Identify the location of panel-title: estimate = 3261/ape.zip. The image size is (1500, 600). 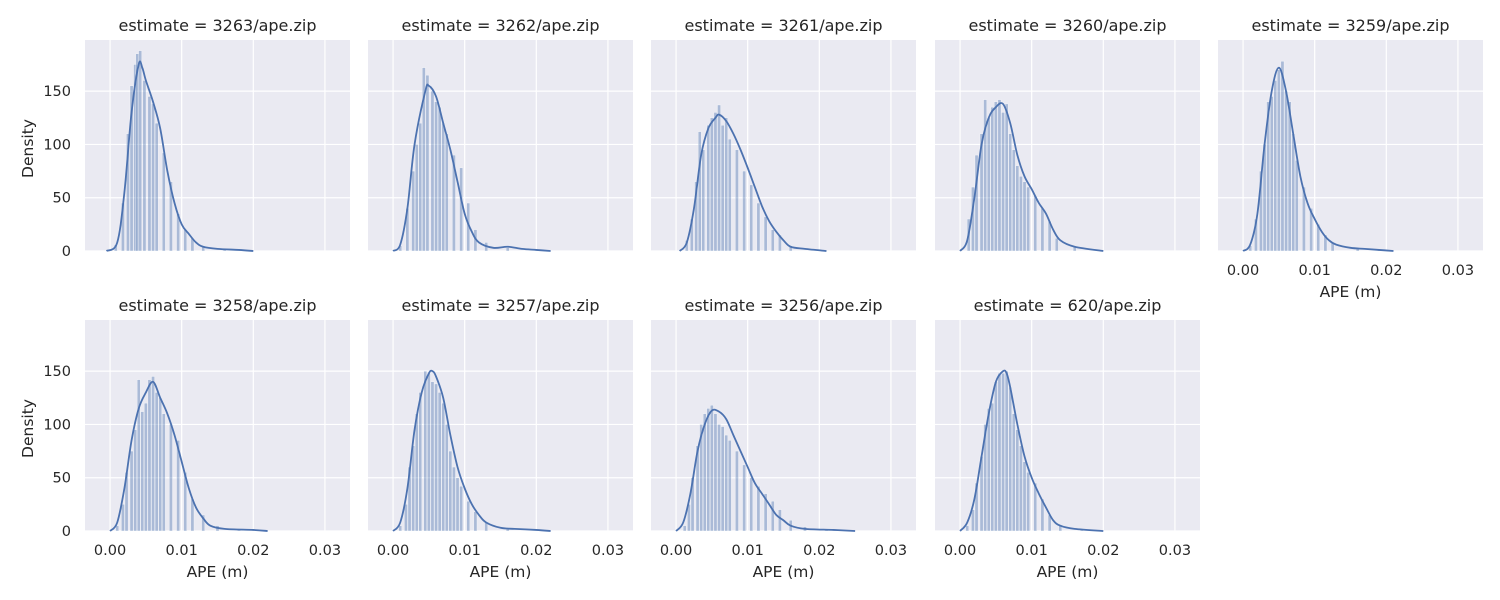
(784, 25).